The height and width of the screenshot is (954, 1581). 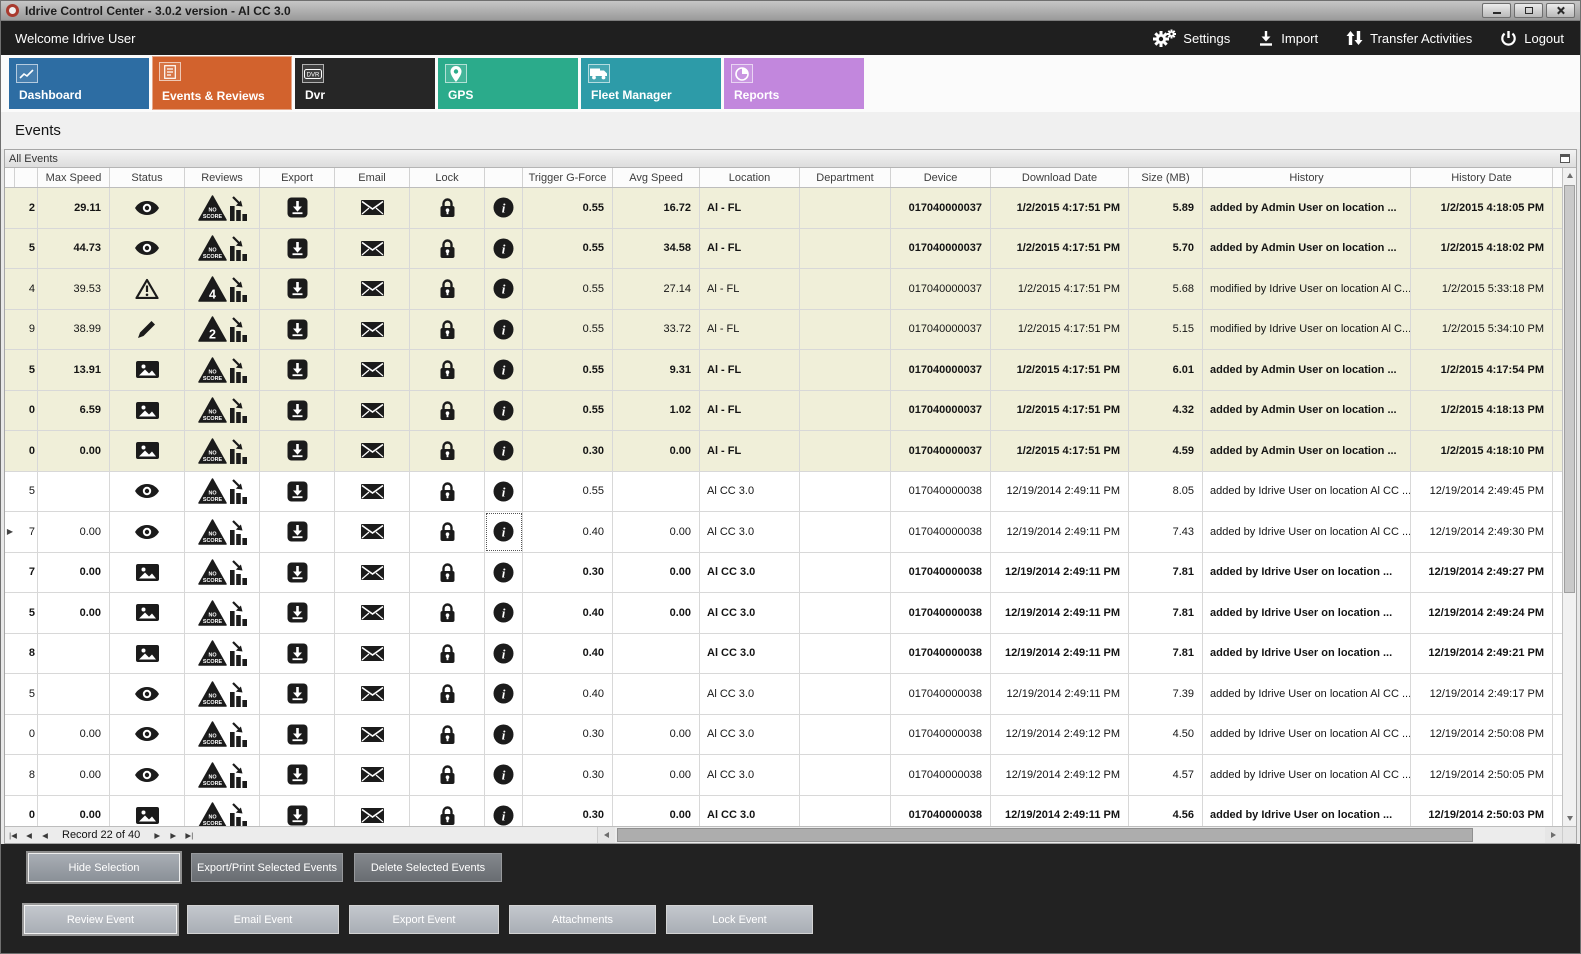 I want to click on scroll-right-button, so click(x=1553, y=835).